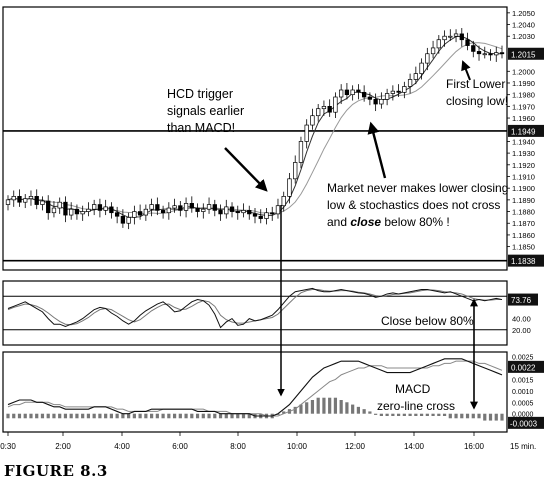 This screenshot has width=547, height=487. I want to click on annotation-hcd-line: HCD trigger, so click(200, 94).